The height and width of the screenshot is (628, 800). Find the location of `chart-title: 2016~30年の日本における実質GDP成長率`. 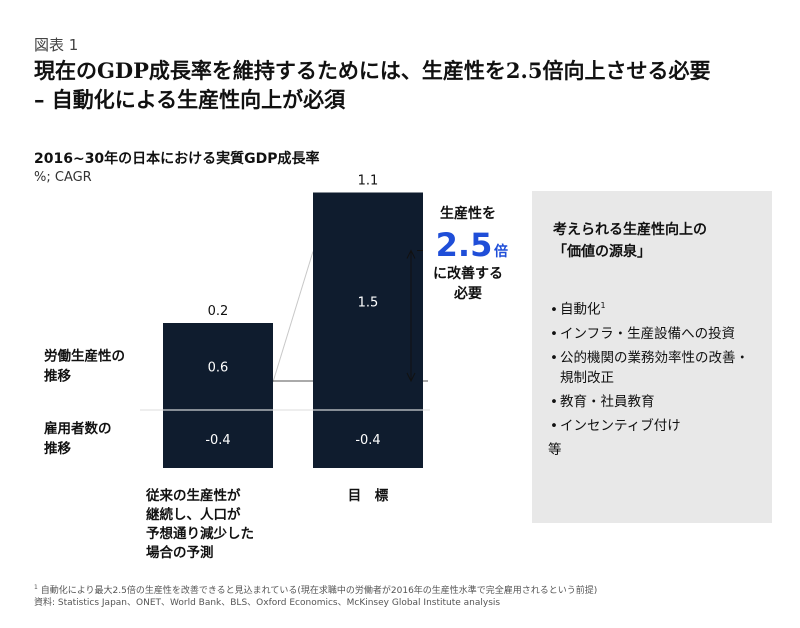

chart-title: 2016~30年の日本における実質GDP成長率 is located at coordinates (177, 159).